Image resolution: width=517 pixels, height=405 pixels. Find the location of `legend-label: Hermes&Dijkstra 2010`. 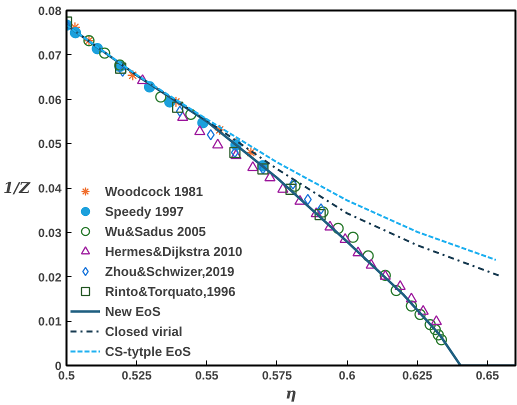

legend-label: Hermes&Dijkstra 2010 is located at coordinates (173, 251).